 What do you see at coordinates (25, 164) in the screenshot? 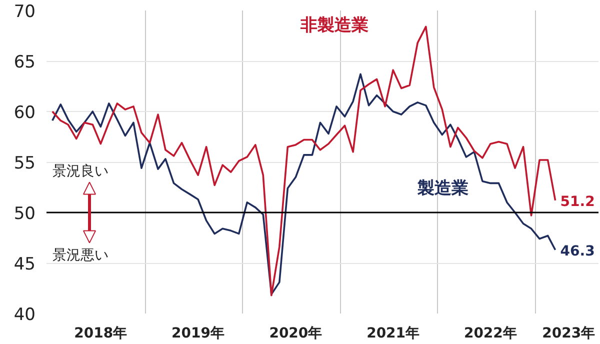
I see `y-tick-label: 55` at bounding box center [25, 164].